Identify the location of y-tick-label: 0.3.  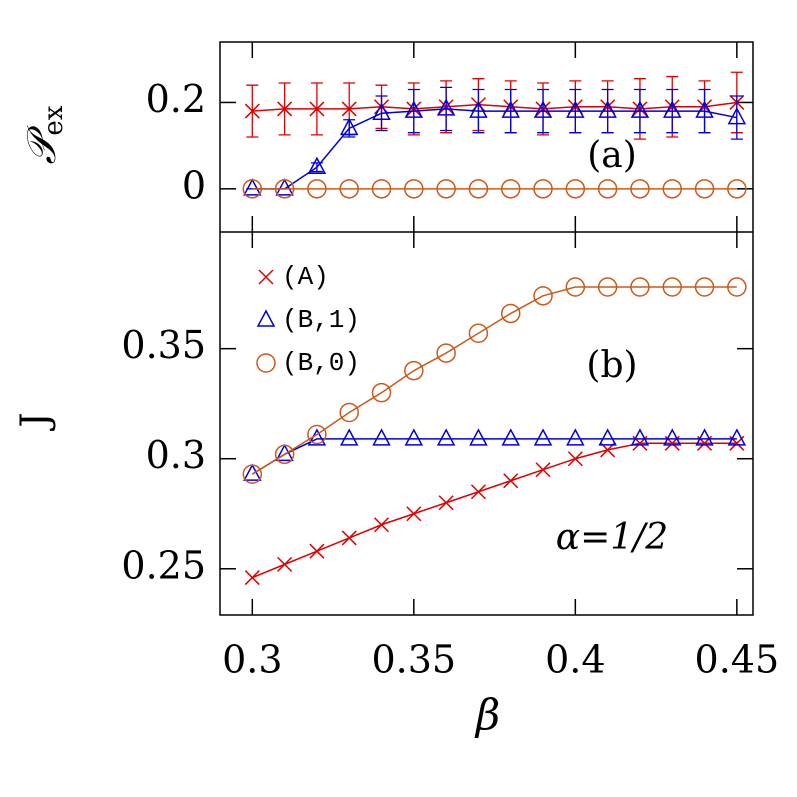
(176, 455).